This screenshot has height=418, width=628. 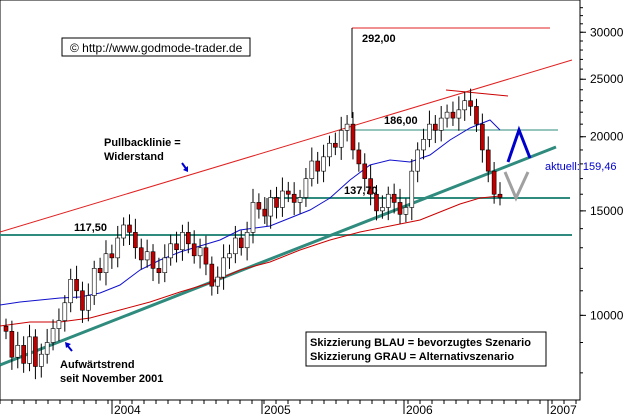 What do you see at coordinates (401, 121) in the screenshot?
I see `level-186-label: 186,00` at bounding box center [401, 121].